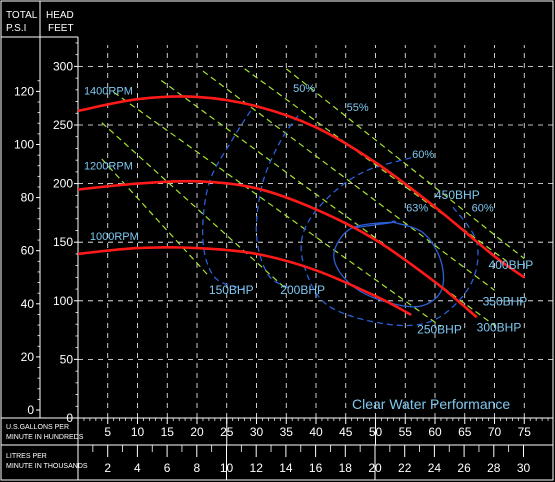 Image resolution: width=555 pixels, height=482 pixels. Describe the element at coordinates (465, 432) in the screenshot. I see `gpm-tick-label: 65` at that location.